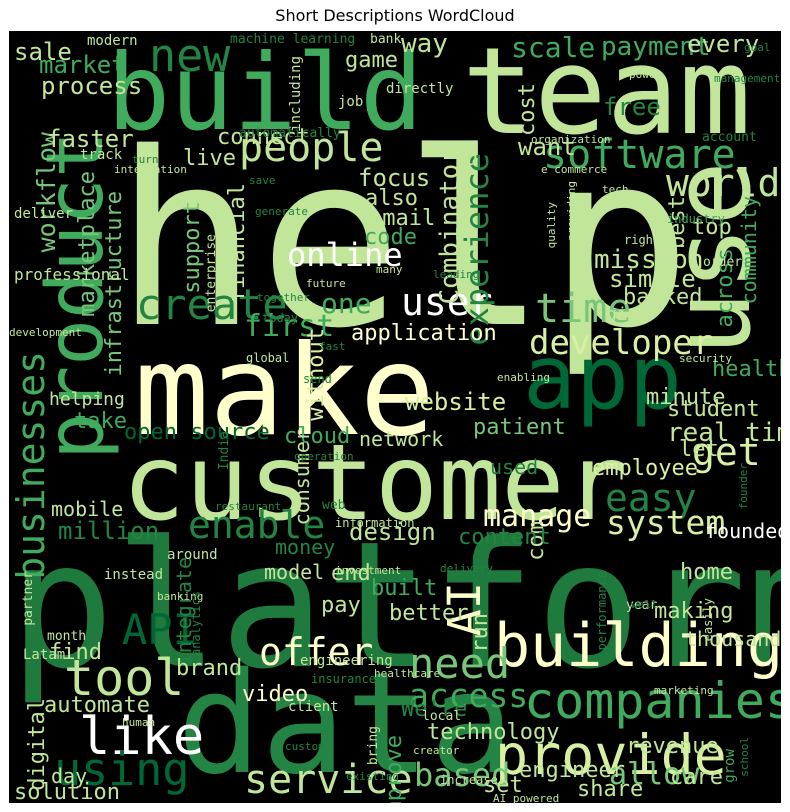 The width and height of the screenshot is (790, 812). Describe the element at coordinates (726, 452) in the screenshot. I see `cloud-word: get` at that location.